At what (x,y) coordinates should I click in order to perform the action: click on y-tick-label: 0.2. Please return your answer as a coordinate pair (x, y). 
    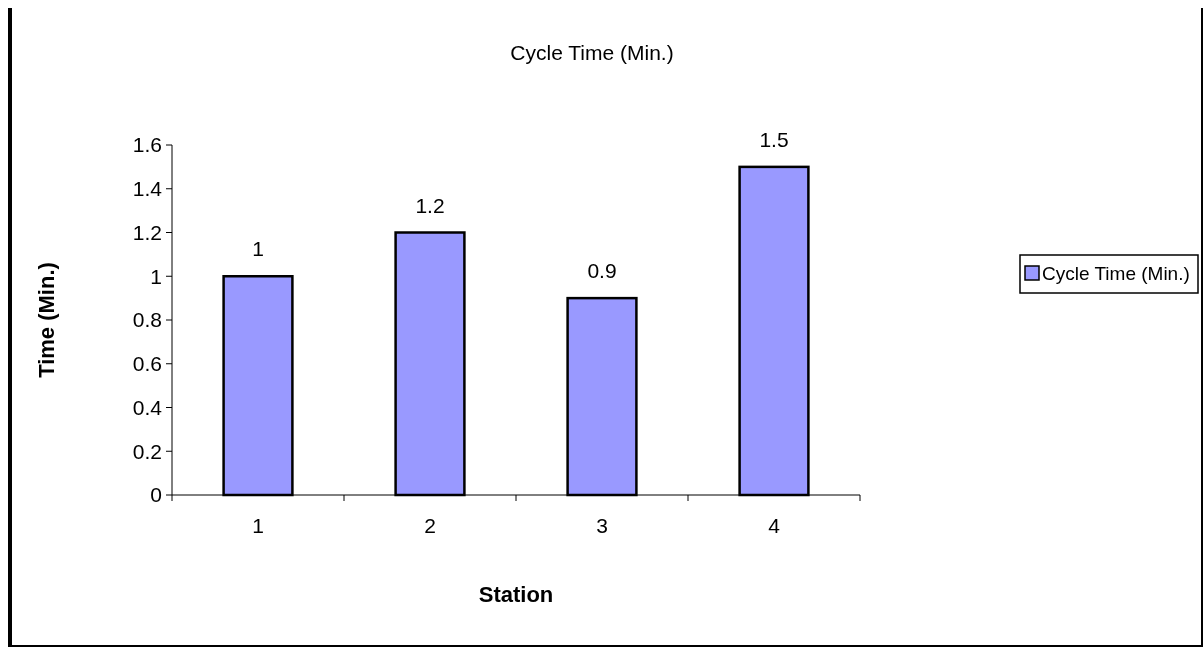
    Looking at the image, I should click on (147, 451).